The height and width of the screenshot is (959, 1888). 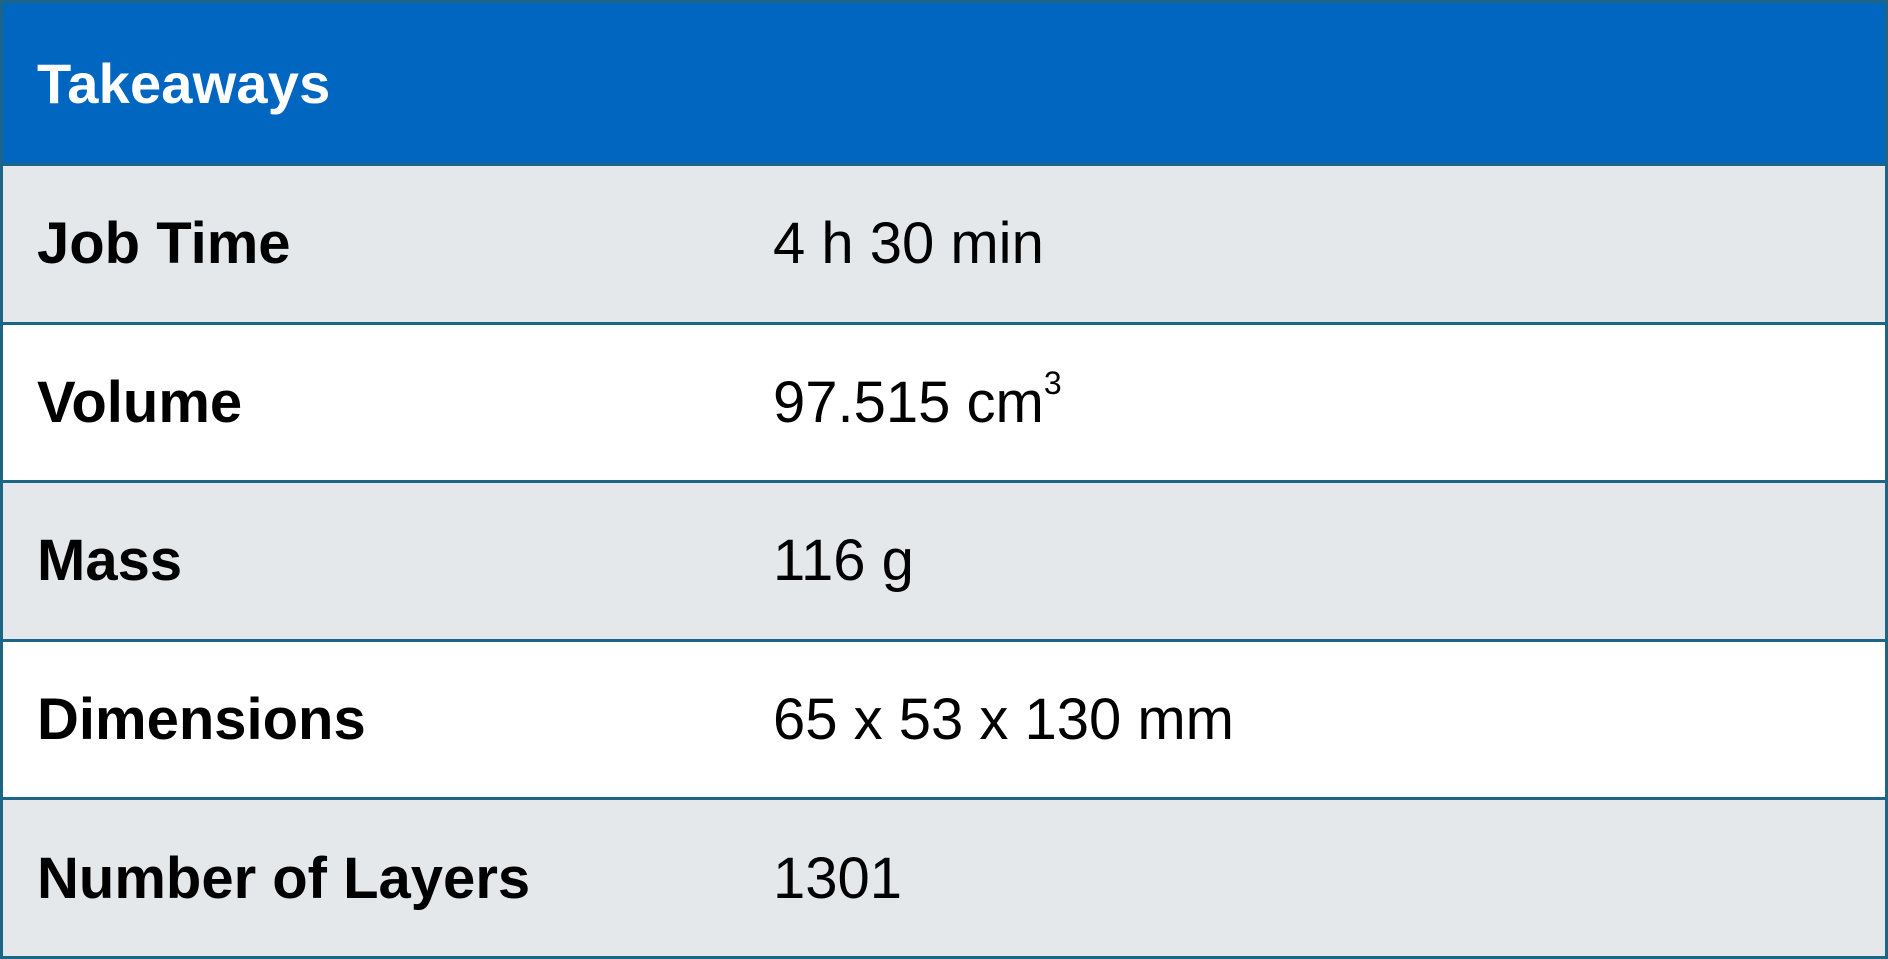 I want to click on row-value: 116 g, so click(x=843, y=561).